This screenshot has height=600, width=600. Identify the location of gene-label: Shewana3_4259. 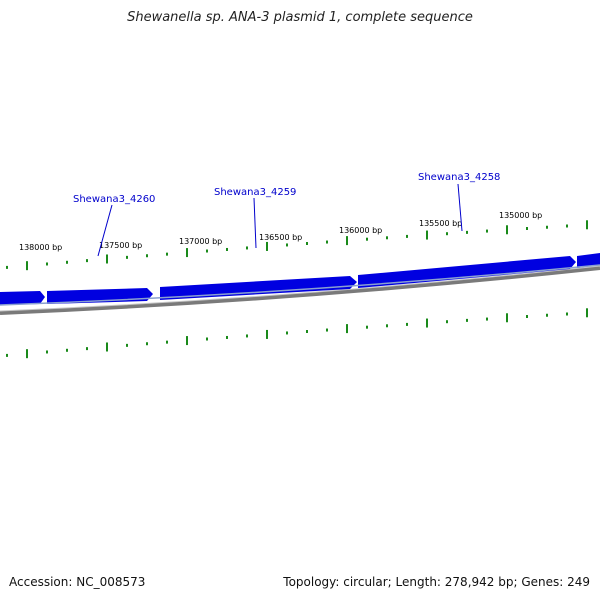
(255, 192).